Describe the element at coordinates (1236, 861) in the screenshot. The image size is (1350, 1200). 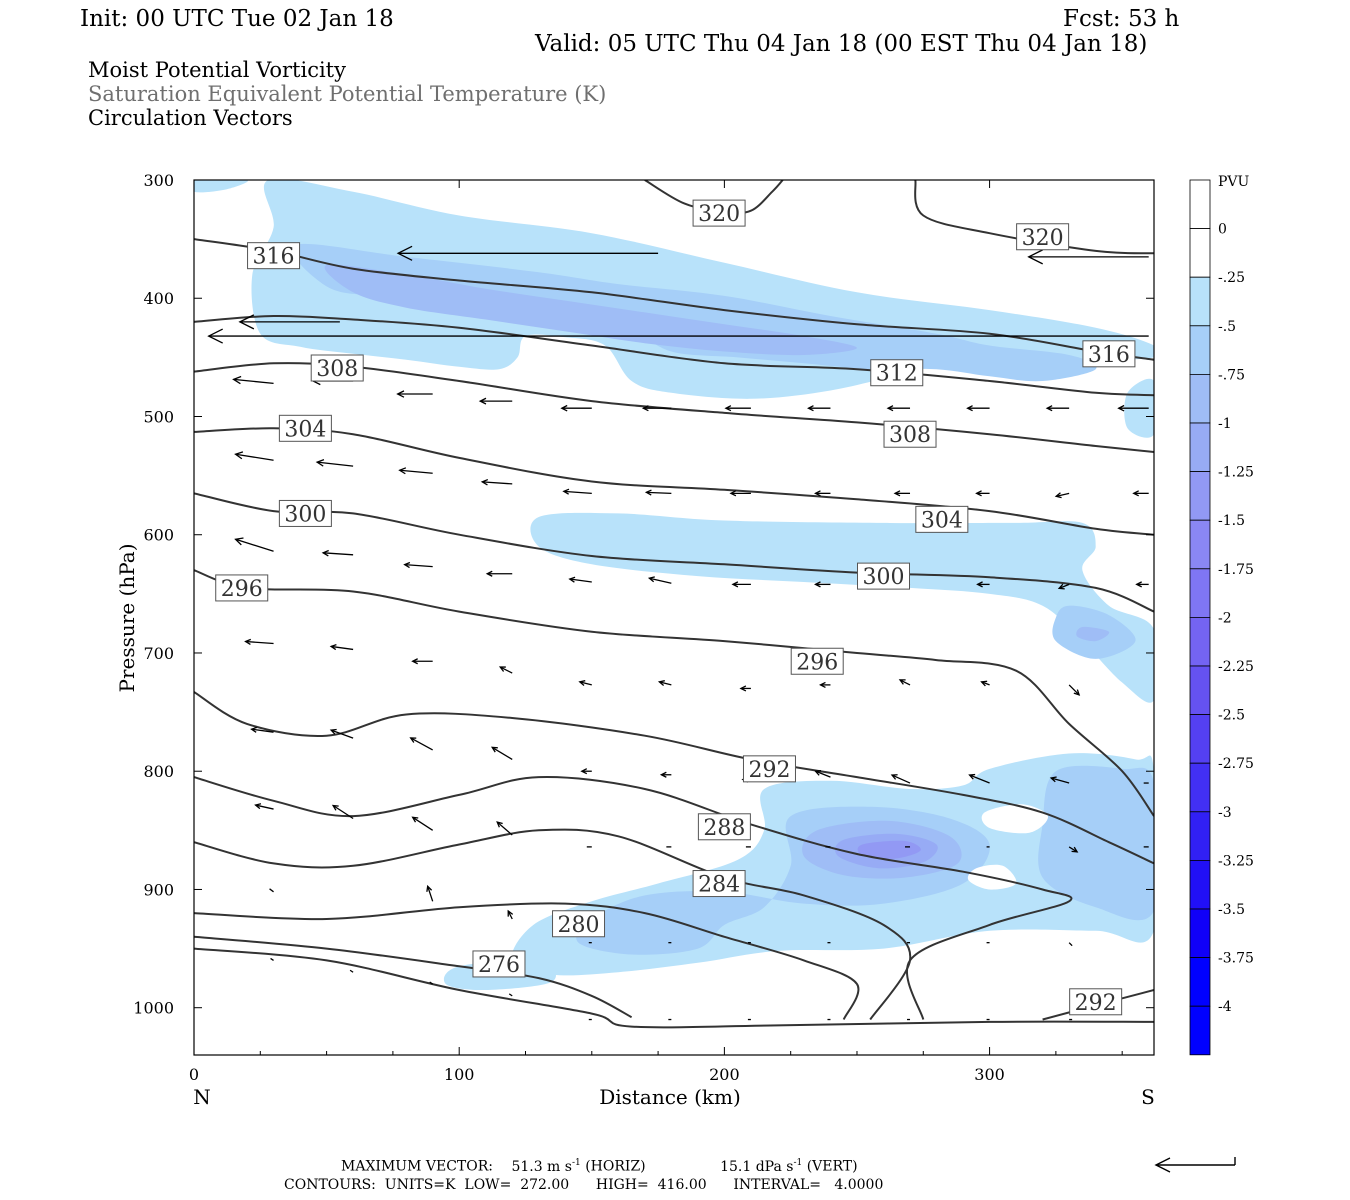
I see `colorbar-label-13: -3.25` at that location.